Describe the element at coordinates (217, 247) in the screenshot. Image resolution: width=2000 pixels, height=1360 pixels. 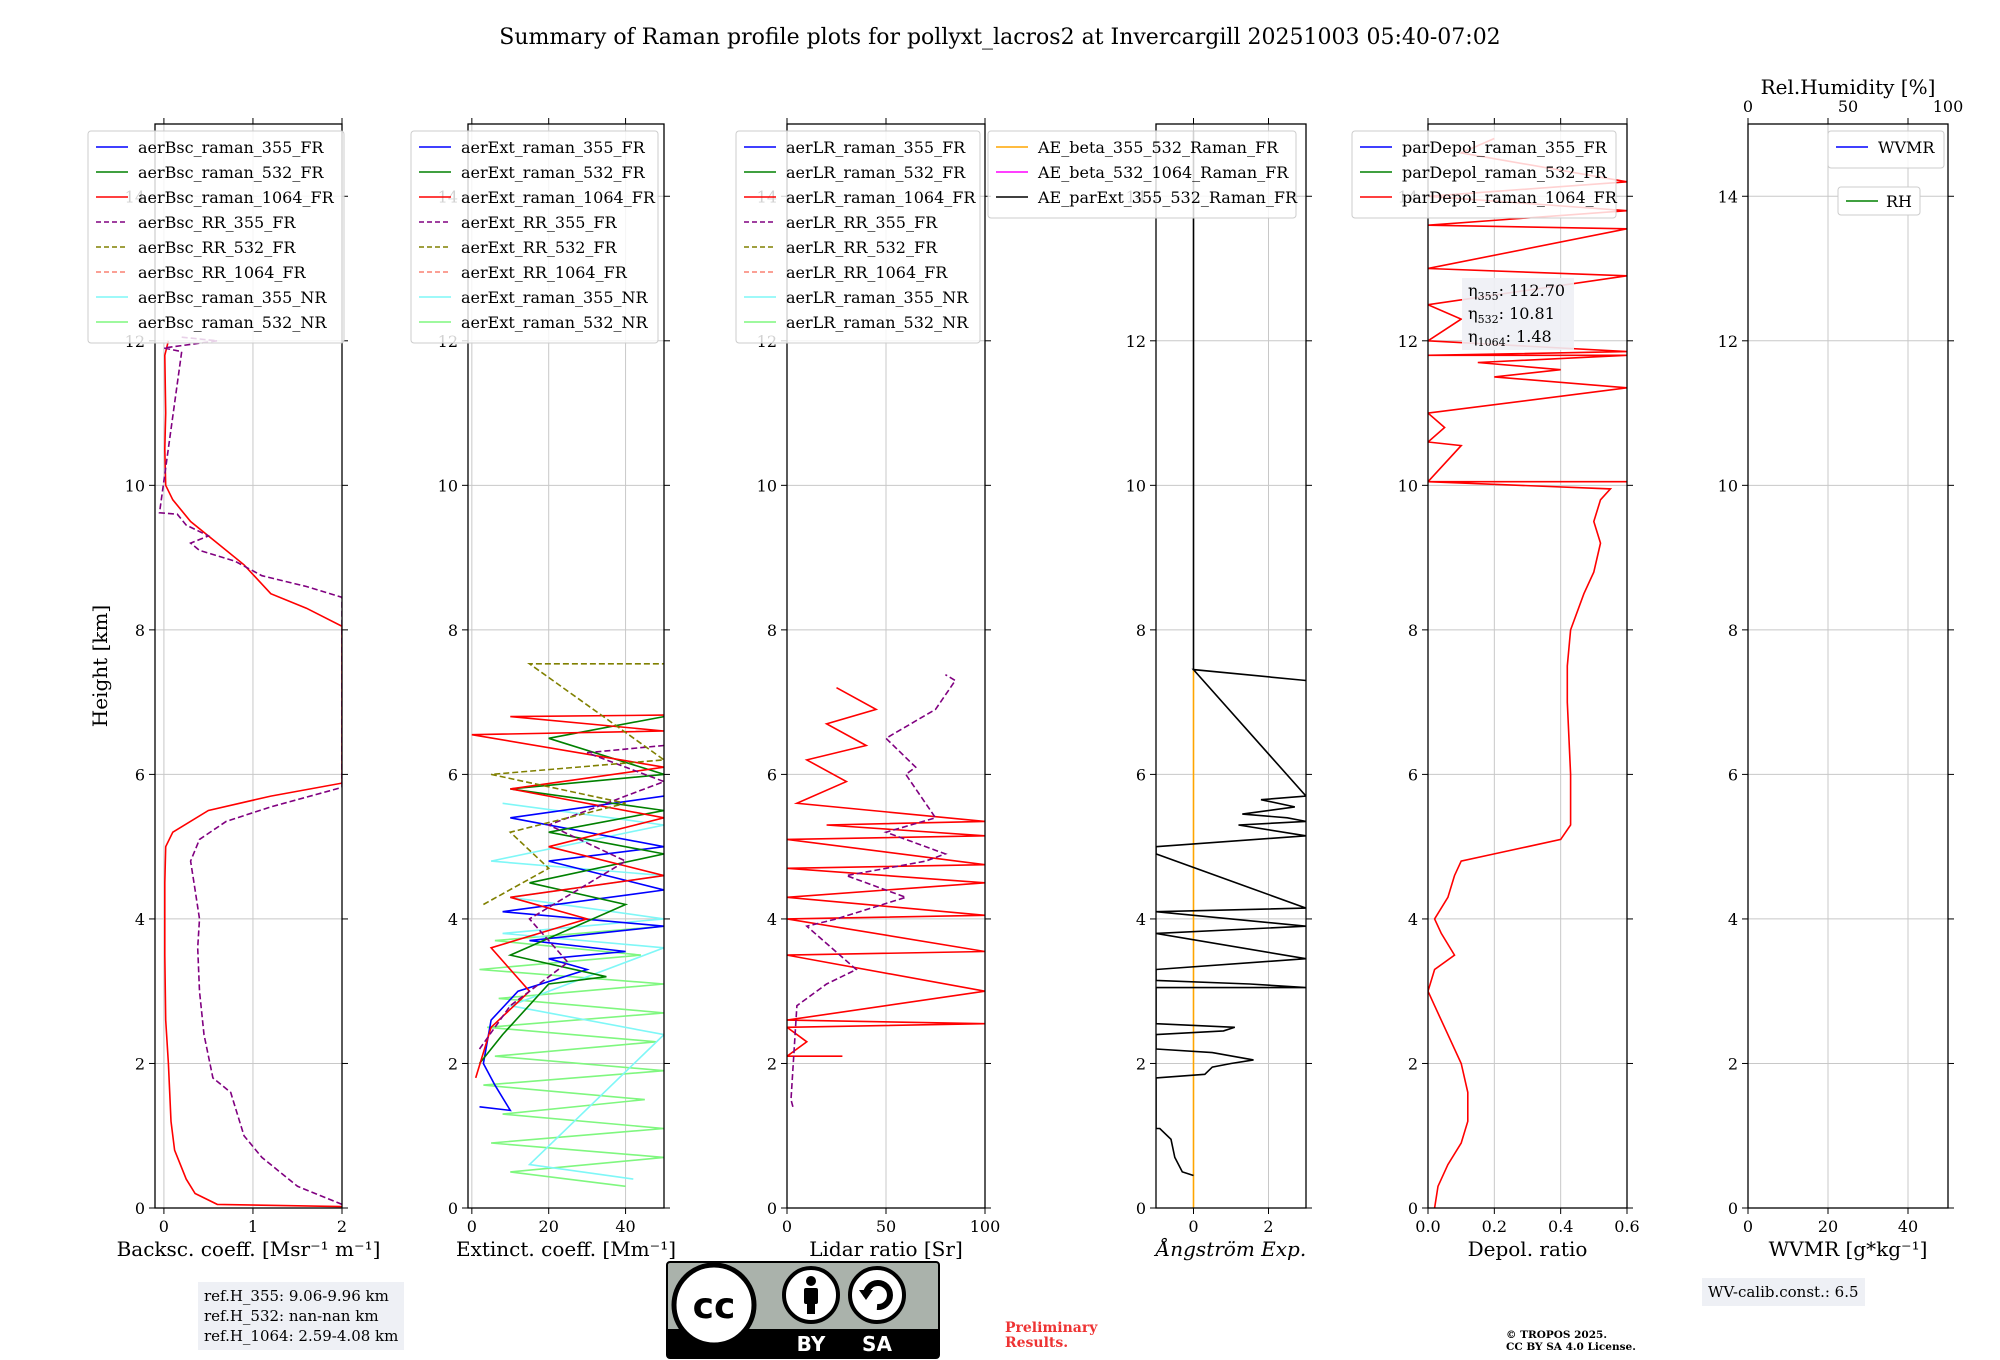
I see `legend-label: aerBsc_RR_532_FR` at that location.